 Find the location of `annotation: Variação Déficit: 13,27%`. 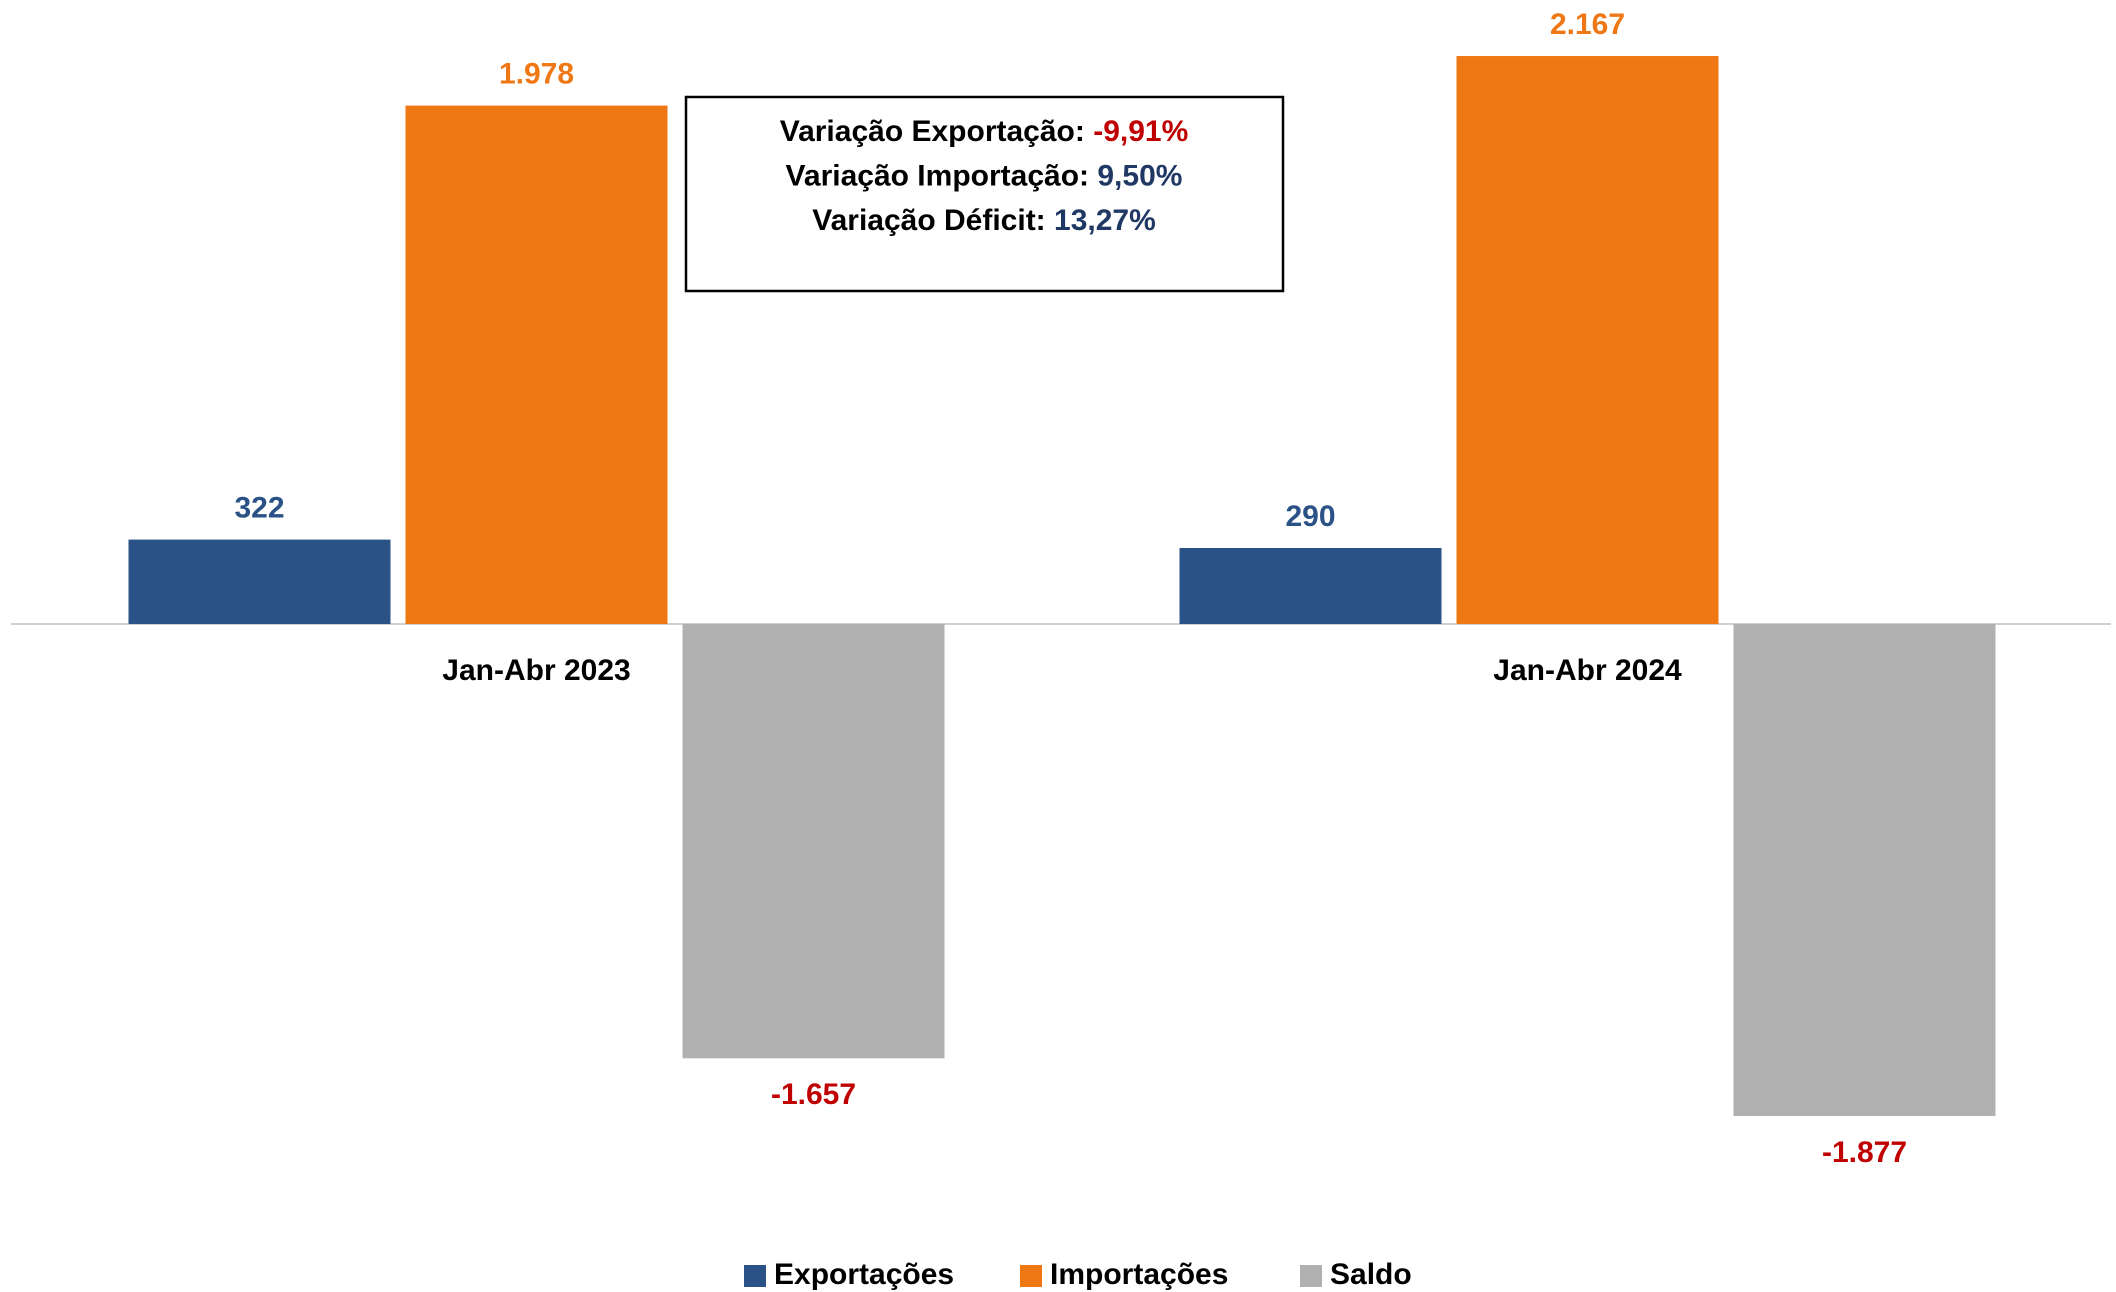

annotation: Variação Déficit: 13,27% is located at coordinates (984, 220).